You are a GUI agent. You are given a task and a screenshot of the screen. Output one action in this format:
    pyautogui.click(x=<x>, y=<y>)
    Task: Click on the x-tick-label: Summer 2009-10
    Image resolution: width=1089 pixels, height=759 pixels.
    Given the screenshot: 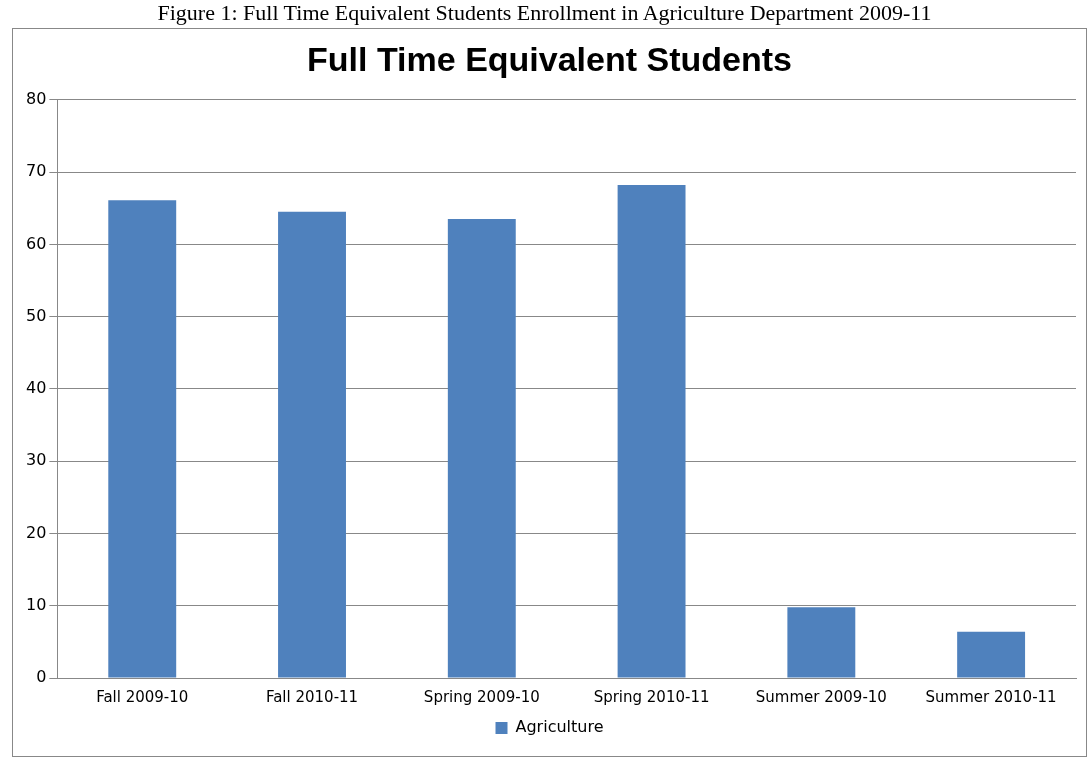 What is the action you would take?
    pyautogui.click(x=821, y=696)
    